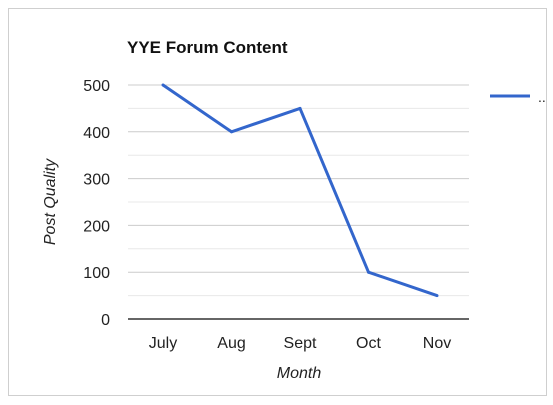 The image size is (553, 405). Describe the element at coordinates (96, 86) in the screenshot. I see `y-tick-label: 500` at that location.